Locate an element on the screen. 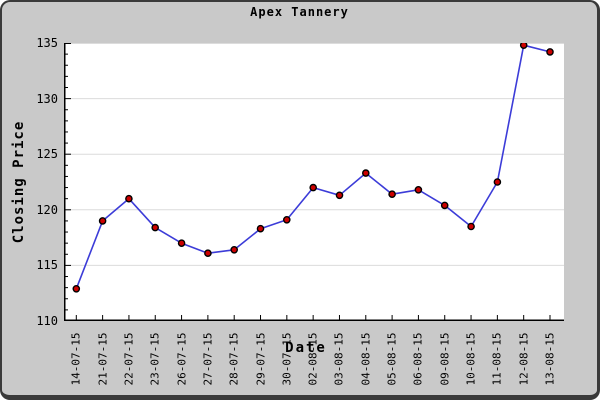  x-tick-label: 10-08-15 is located at coordinates (471, 359).